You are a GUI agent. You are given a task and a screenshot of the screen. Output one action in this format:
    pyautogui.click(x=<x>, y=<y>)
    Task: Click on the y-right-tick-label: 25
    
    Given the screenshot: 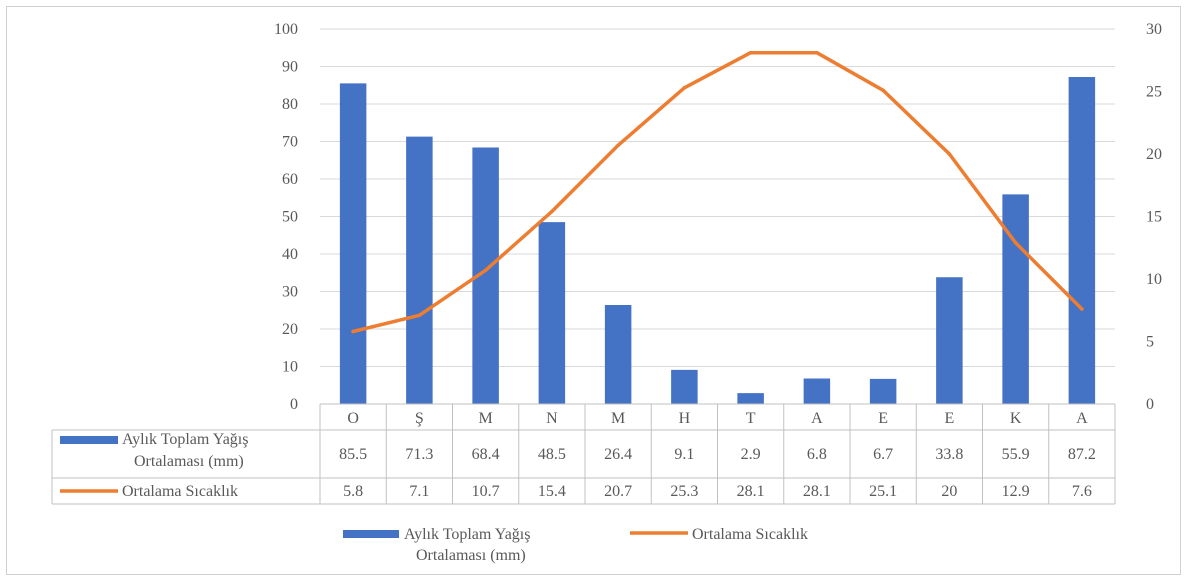 What is the action you would take?
    pyautogui.click(x=1154, y=92)
    